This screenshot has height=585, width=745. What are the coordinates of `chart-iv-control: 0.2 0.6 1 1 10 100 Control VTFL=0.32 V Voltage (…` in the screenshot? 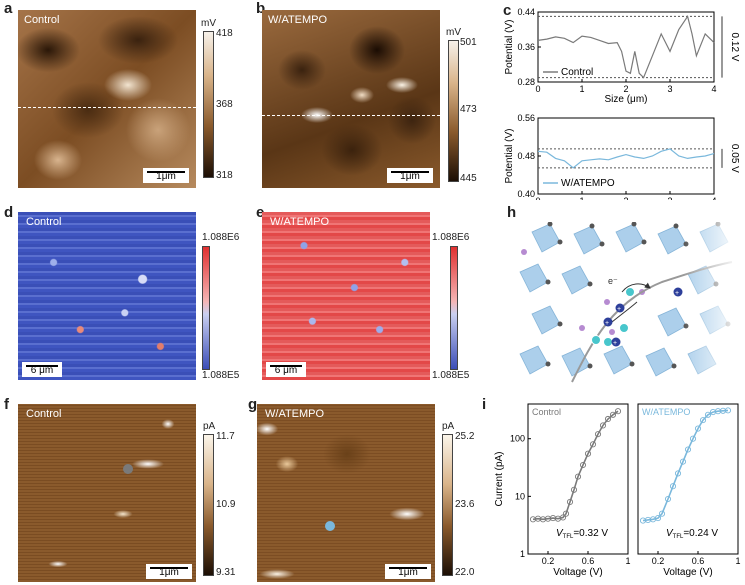 It's located at (562, 490).